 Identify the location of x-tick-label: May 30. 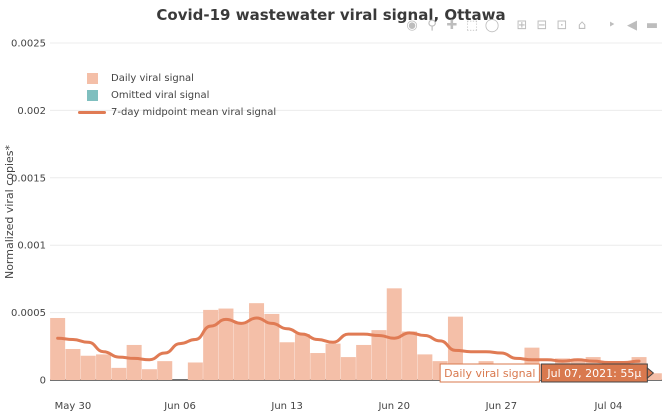
(73, 406).